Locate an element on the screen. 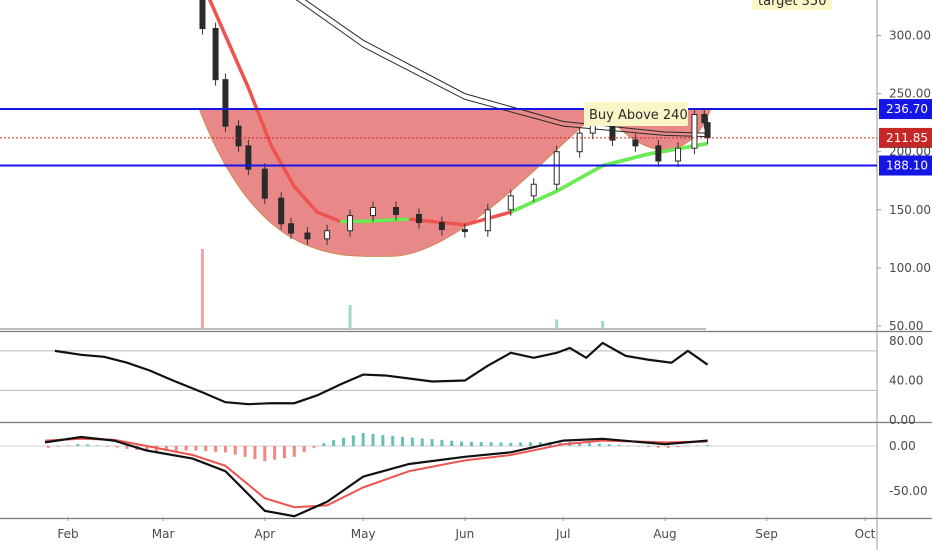 The width and height of the screenshot is (932, 550). rsi-pane is located at coordinates (381, 373).